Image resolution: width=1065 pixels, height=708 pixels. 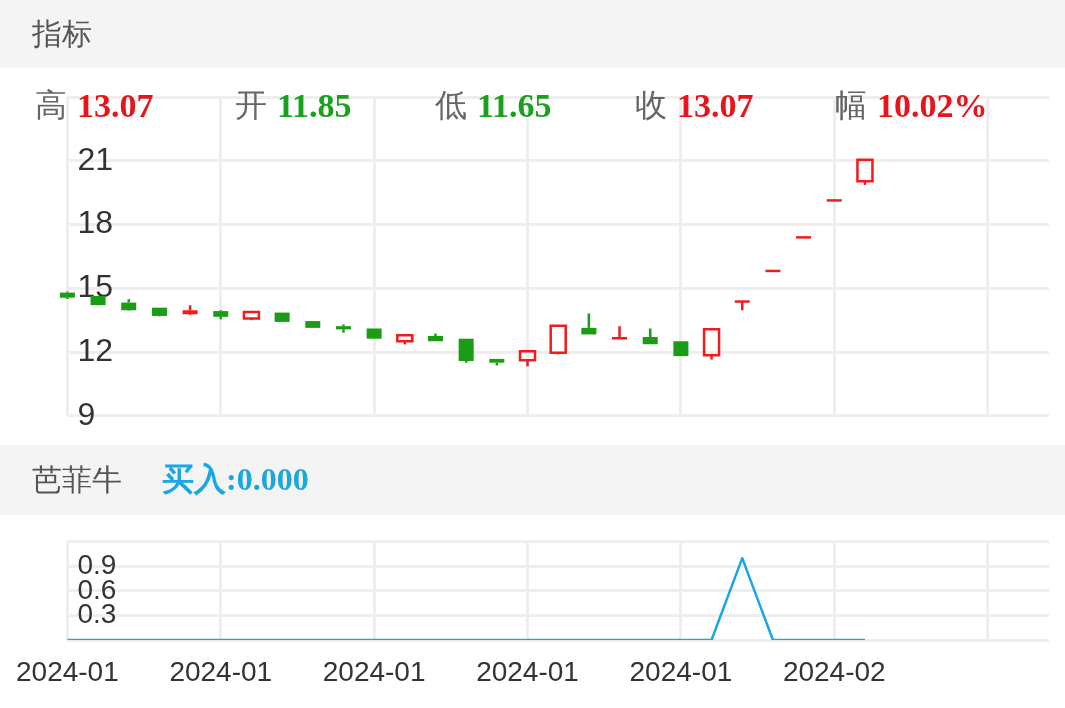 What do you see at coordinates (314, 106) in the screenshot?
I see `annotation: 11.85` at bounding box center [314, 106].